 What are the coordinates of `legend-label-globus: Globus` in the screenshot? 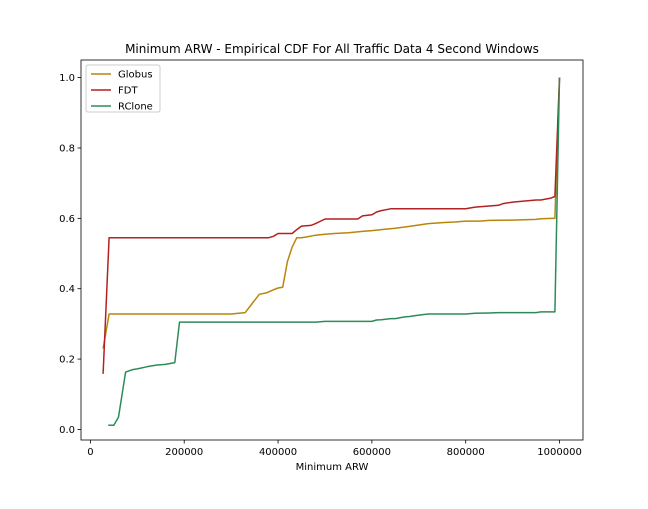 It's located at (135, 75).